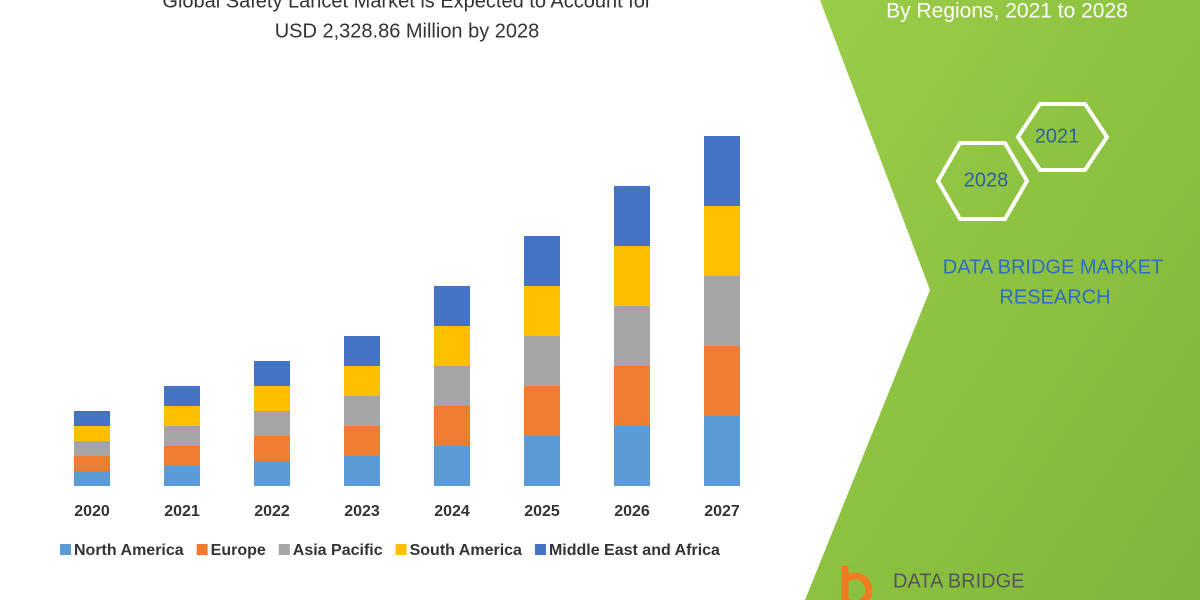 This screenshot has height=600, width=1200. What do you see at coordinates (452, 511) in the screenshot?
I see `x-tick-label: 2024` at bounding box center [452, 511].